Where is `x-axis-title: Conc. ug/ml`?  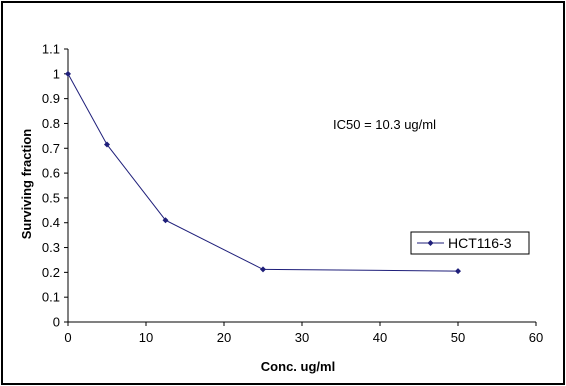
x-axis-title: Conc. ug/ml is located at coordinates (298, 366).